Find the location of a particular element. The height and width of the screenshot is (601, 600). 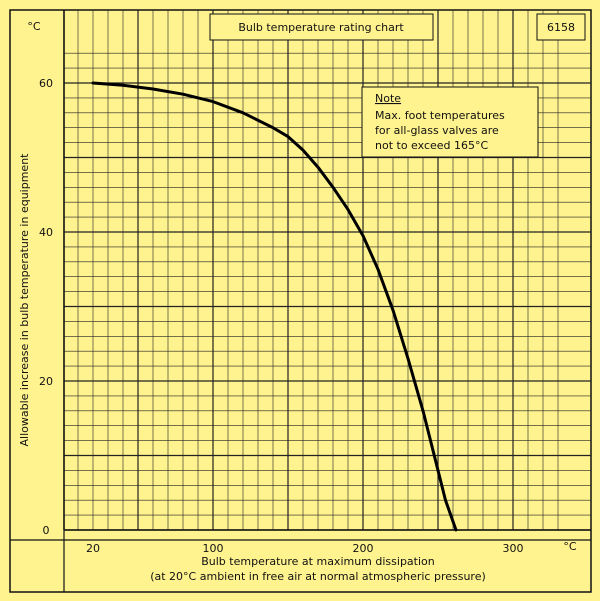

chart-title: Bulb temperature rating chart is located at coordinates (321, 27).